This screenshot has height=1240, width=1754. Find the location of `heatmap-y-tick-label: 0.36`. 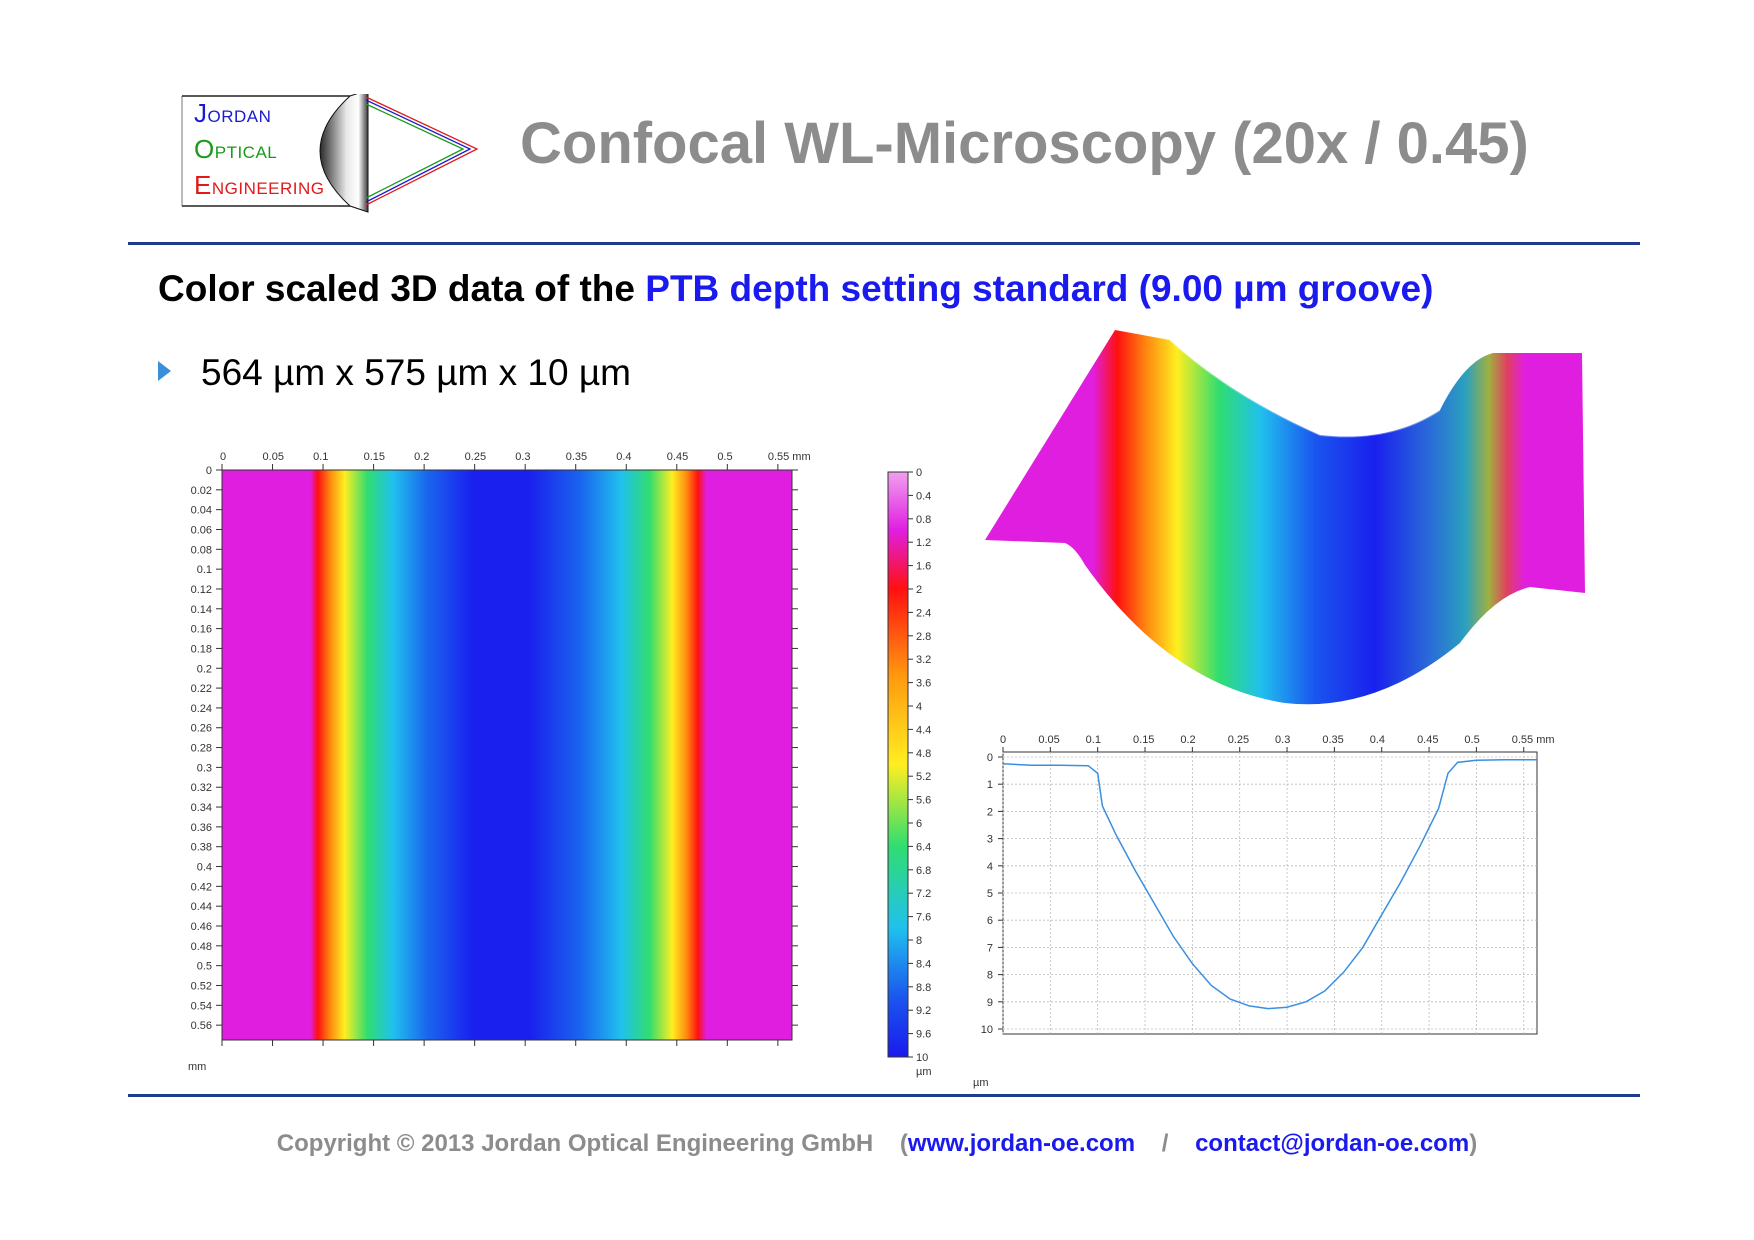

heatmap-y-tick-label: 0.36 is located at coordinates (201, 828).